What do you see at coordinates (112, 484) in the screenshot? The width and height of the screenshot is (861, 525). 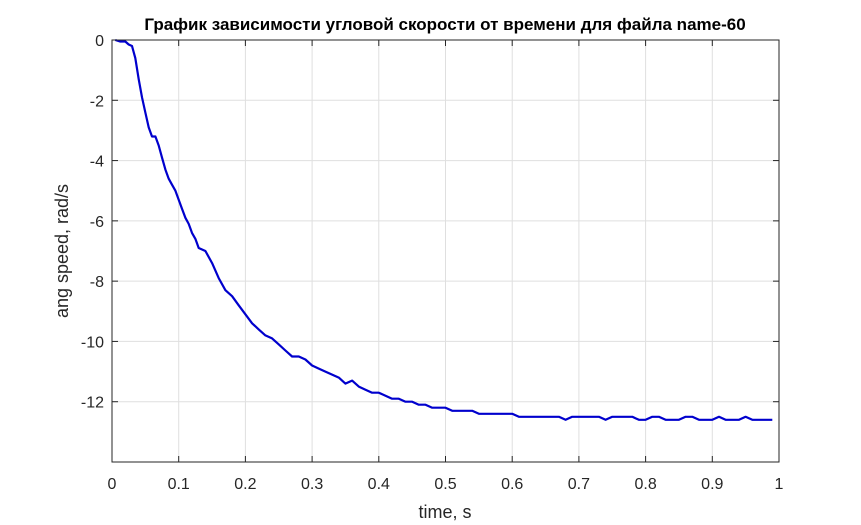 I see `x-tick-label: 0` at bounding box center [112, 484].